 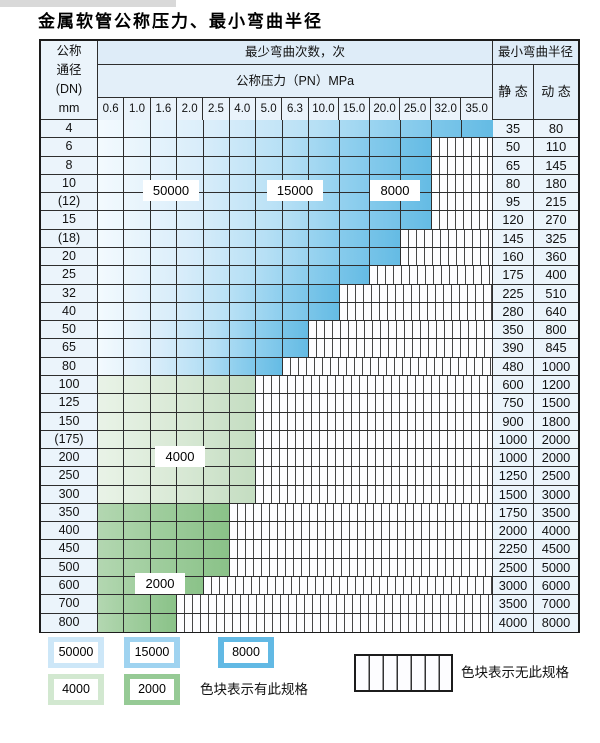 I want to click on dn-header-line: (DN), so click(x=69, y=89).